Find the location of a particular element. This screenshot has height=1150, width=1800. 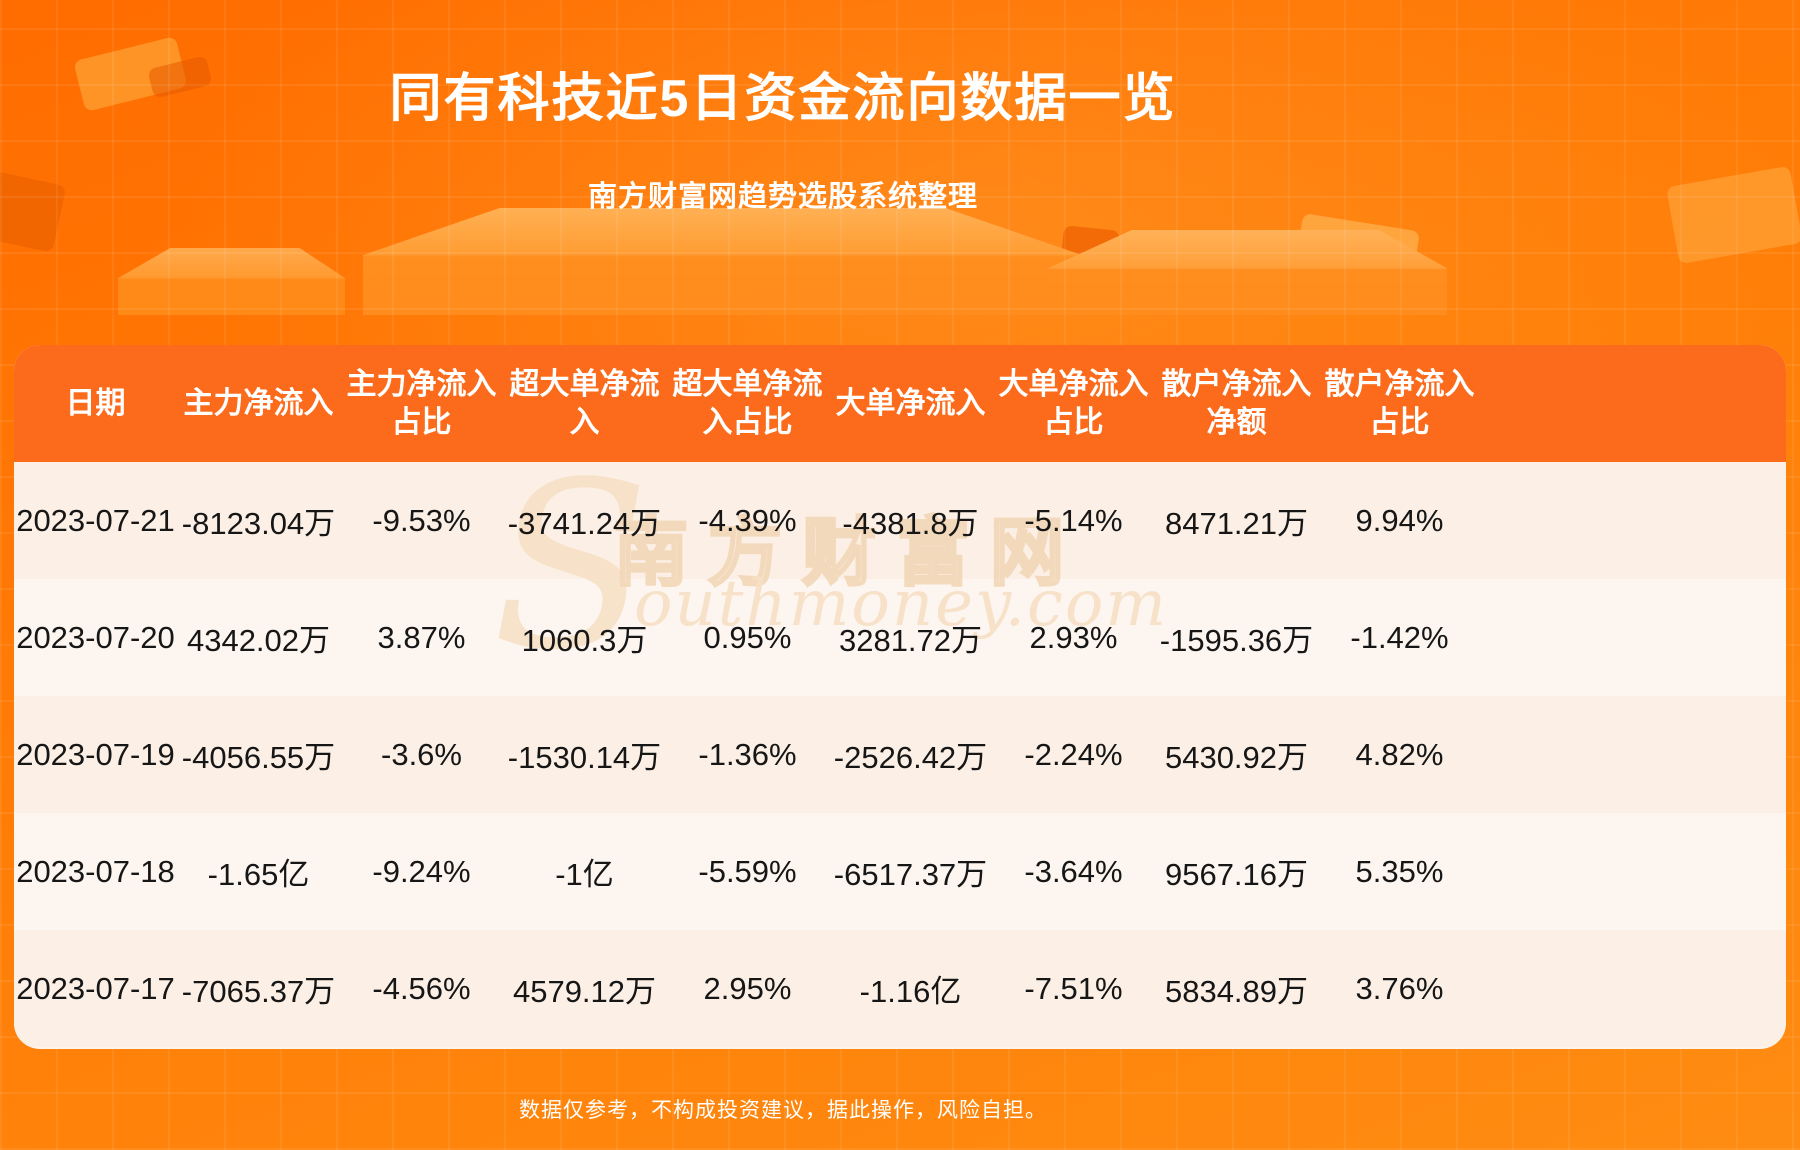

podium-3d-center is located at coordinates (722, 261).